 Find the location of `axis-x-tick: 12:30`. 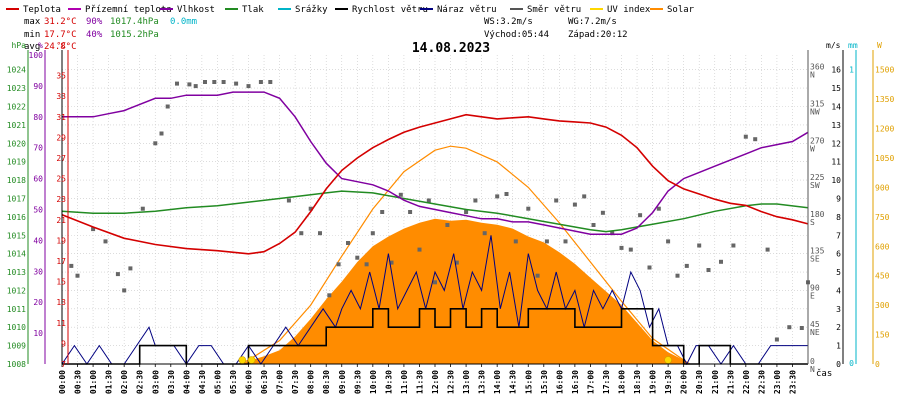

axis-x-tick: 12:30 is located at coordinates (451, 382).